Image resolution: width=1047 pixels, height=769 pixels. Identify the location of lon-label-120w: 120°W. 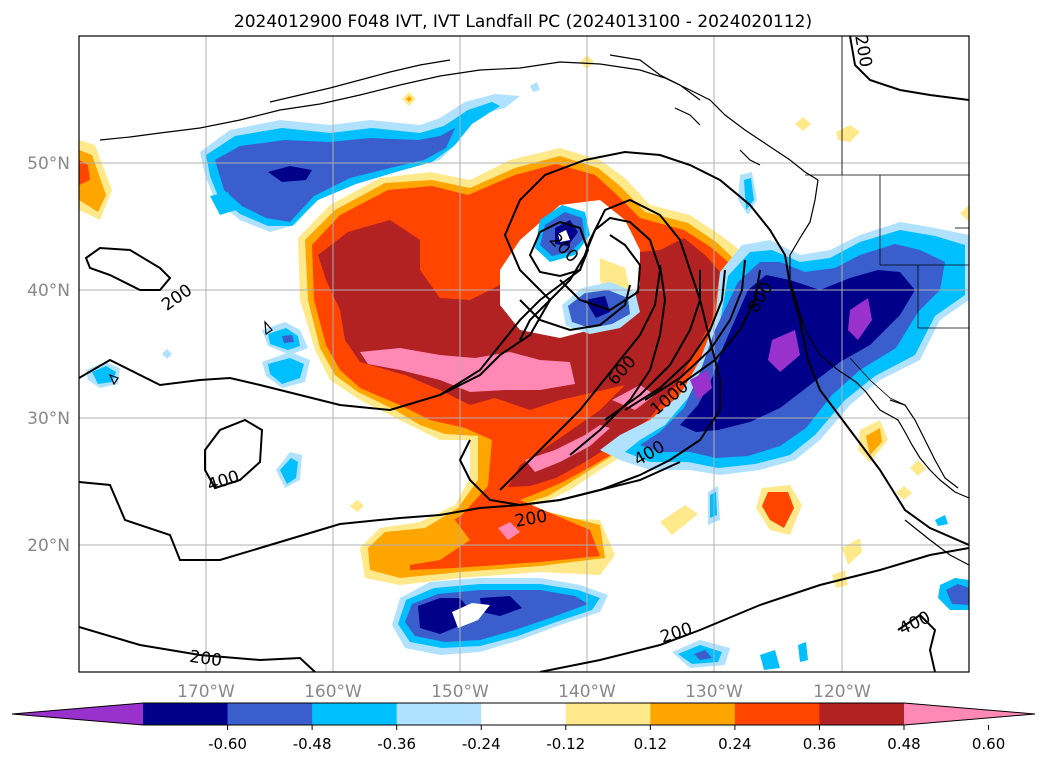
(842, 692).